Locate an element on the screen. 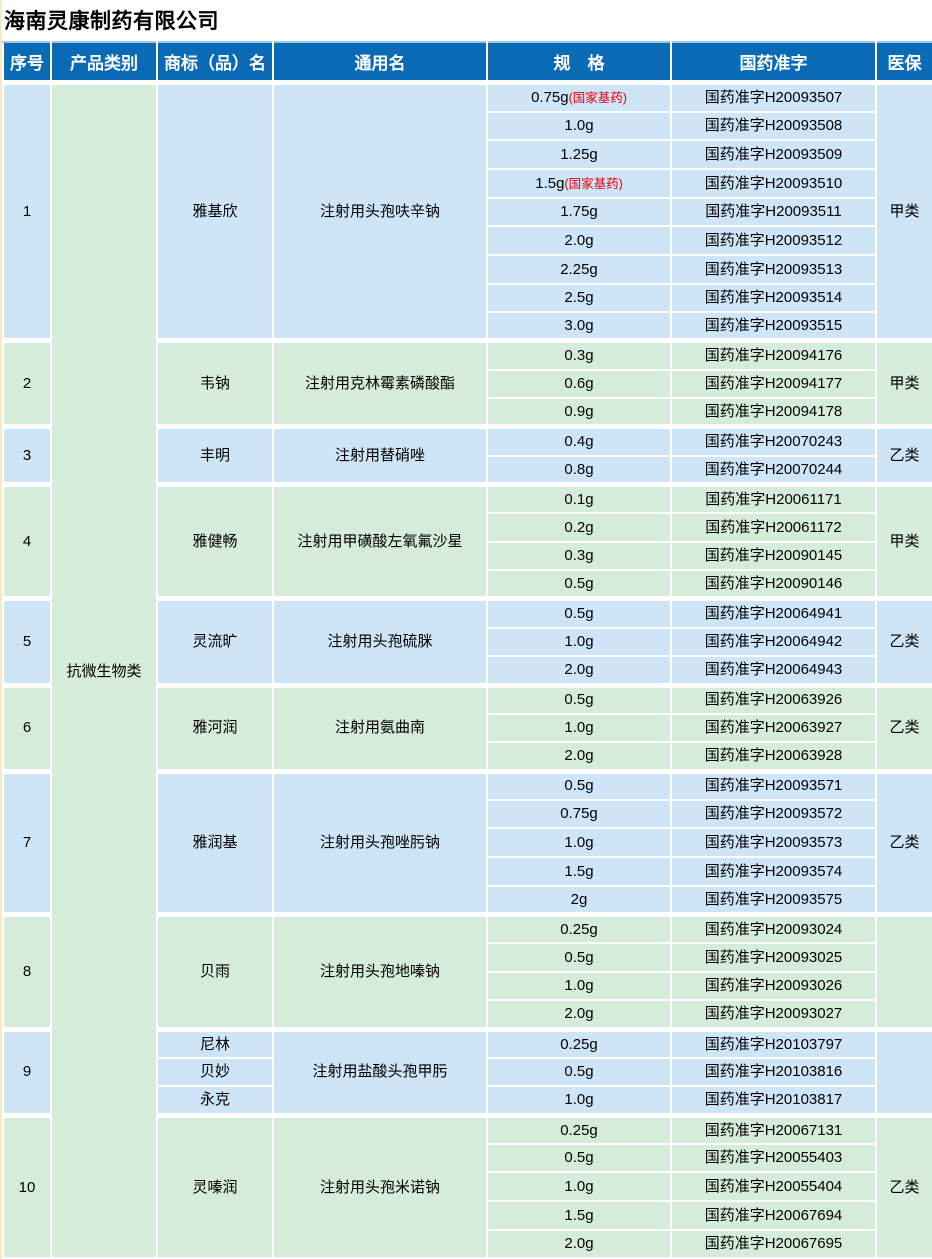  table-row: 0.8g 国药准字H20070244 is located at coordinates (467, 470).